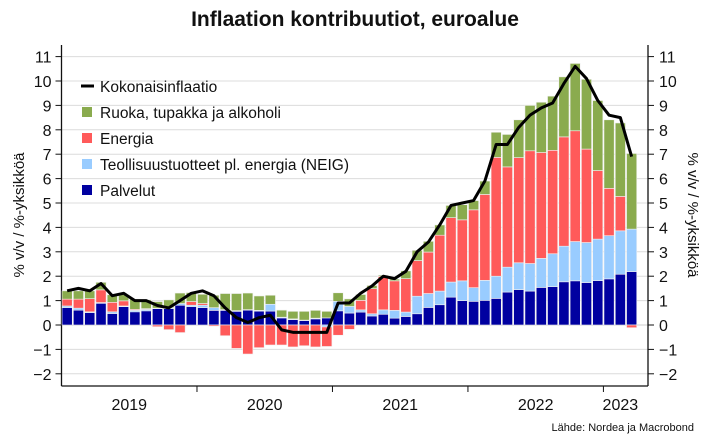 The width and height of the screenshot is (710, 448). What do you see at coordinates (47, 204) in the screenshot?
I see `y-tick-label: 5` at bounding box center [47, 204].